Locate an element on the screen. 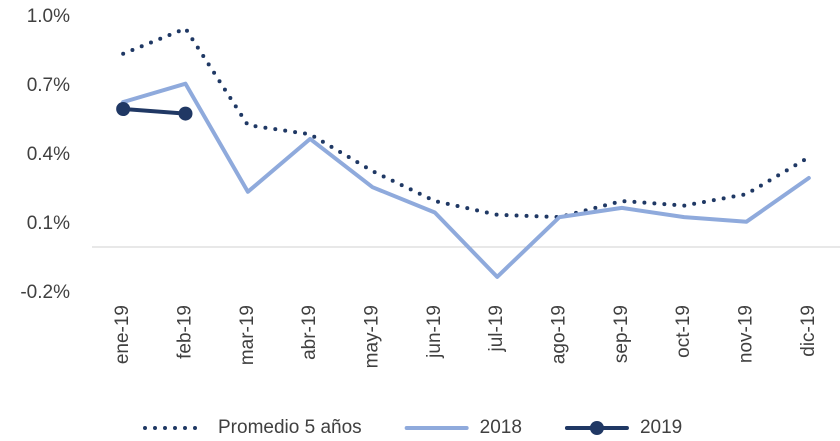 This screenshot has width=840, height=441. x-tick-label: jul-19 is located at coordinates (496, 328).